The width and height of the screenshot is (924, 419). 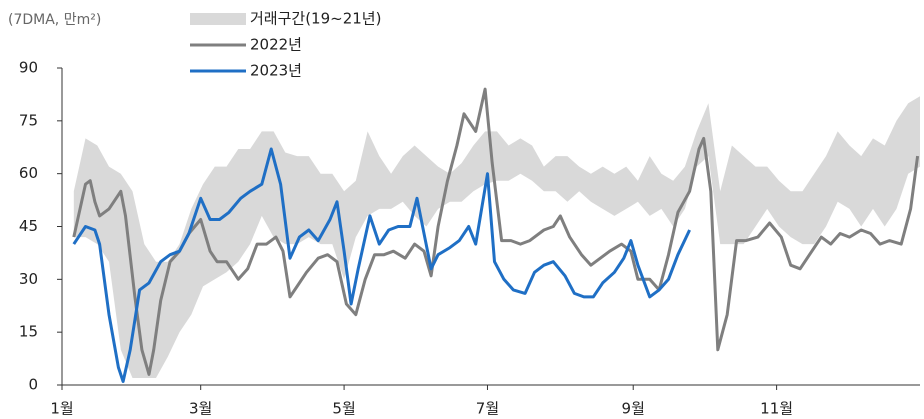 I want to click on x-tick-label: 5월, so click(x=343, y=409).